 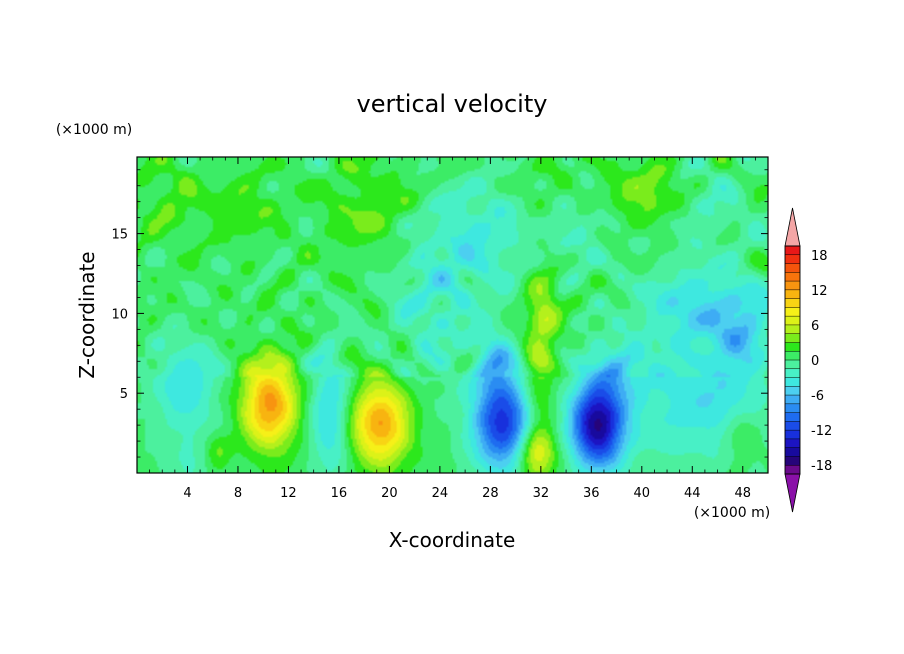 What do you see at coordinates (692, 493) in the screenshot?
I see `x-tick-label: 44` at bounding box center [692, 493].